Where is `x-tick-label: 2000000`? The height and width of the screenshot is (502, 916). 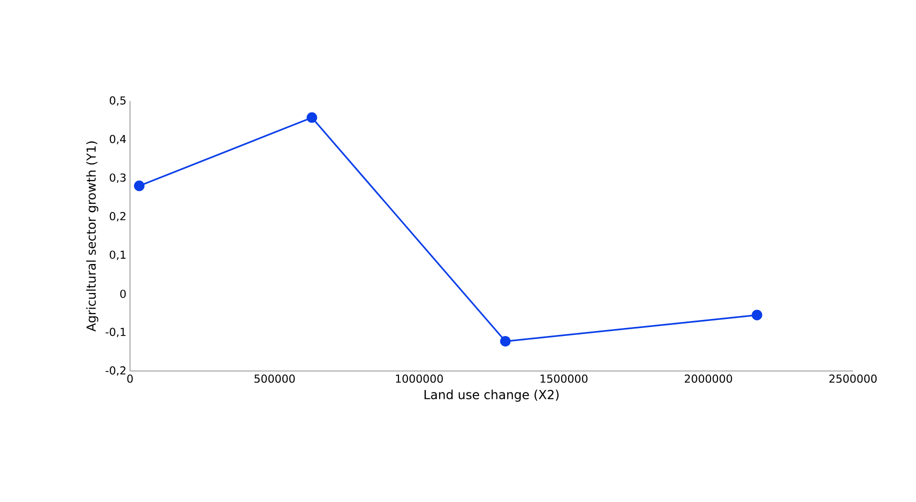 x-tick-label: 2000000 is located at coordinates (708, 378).